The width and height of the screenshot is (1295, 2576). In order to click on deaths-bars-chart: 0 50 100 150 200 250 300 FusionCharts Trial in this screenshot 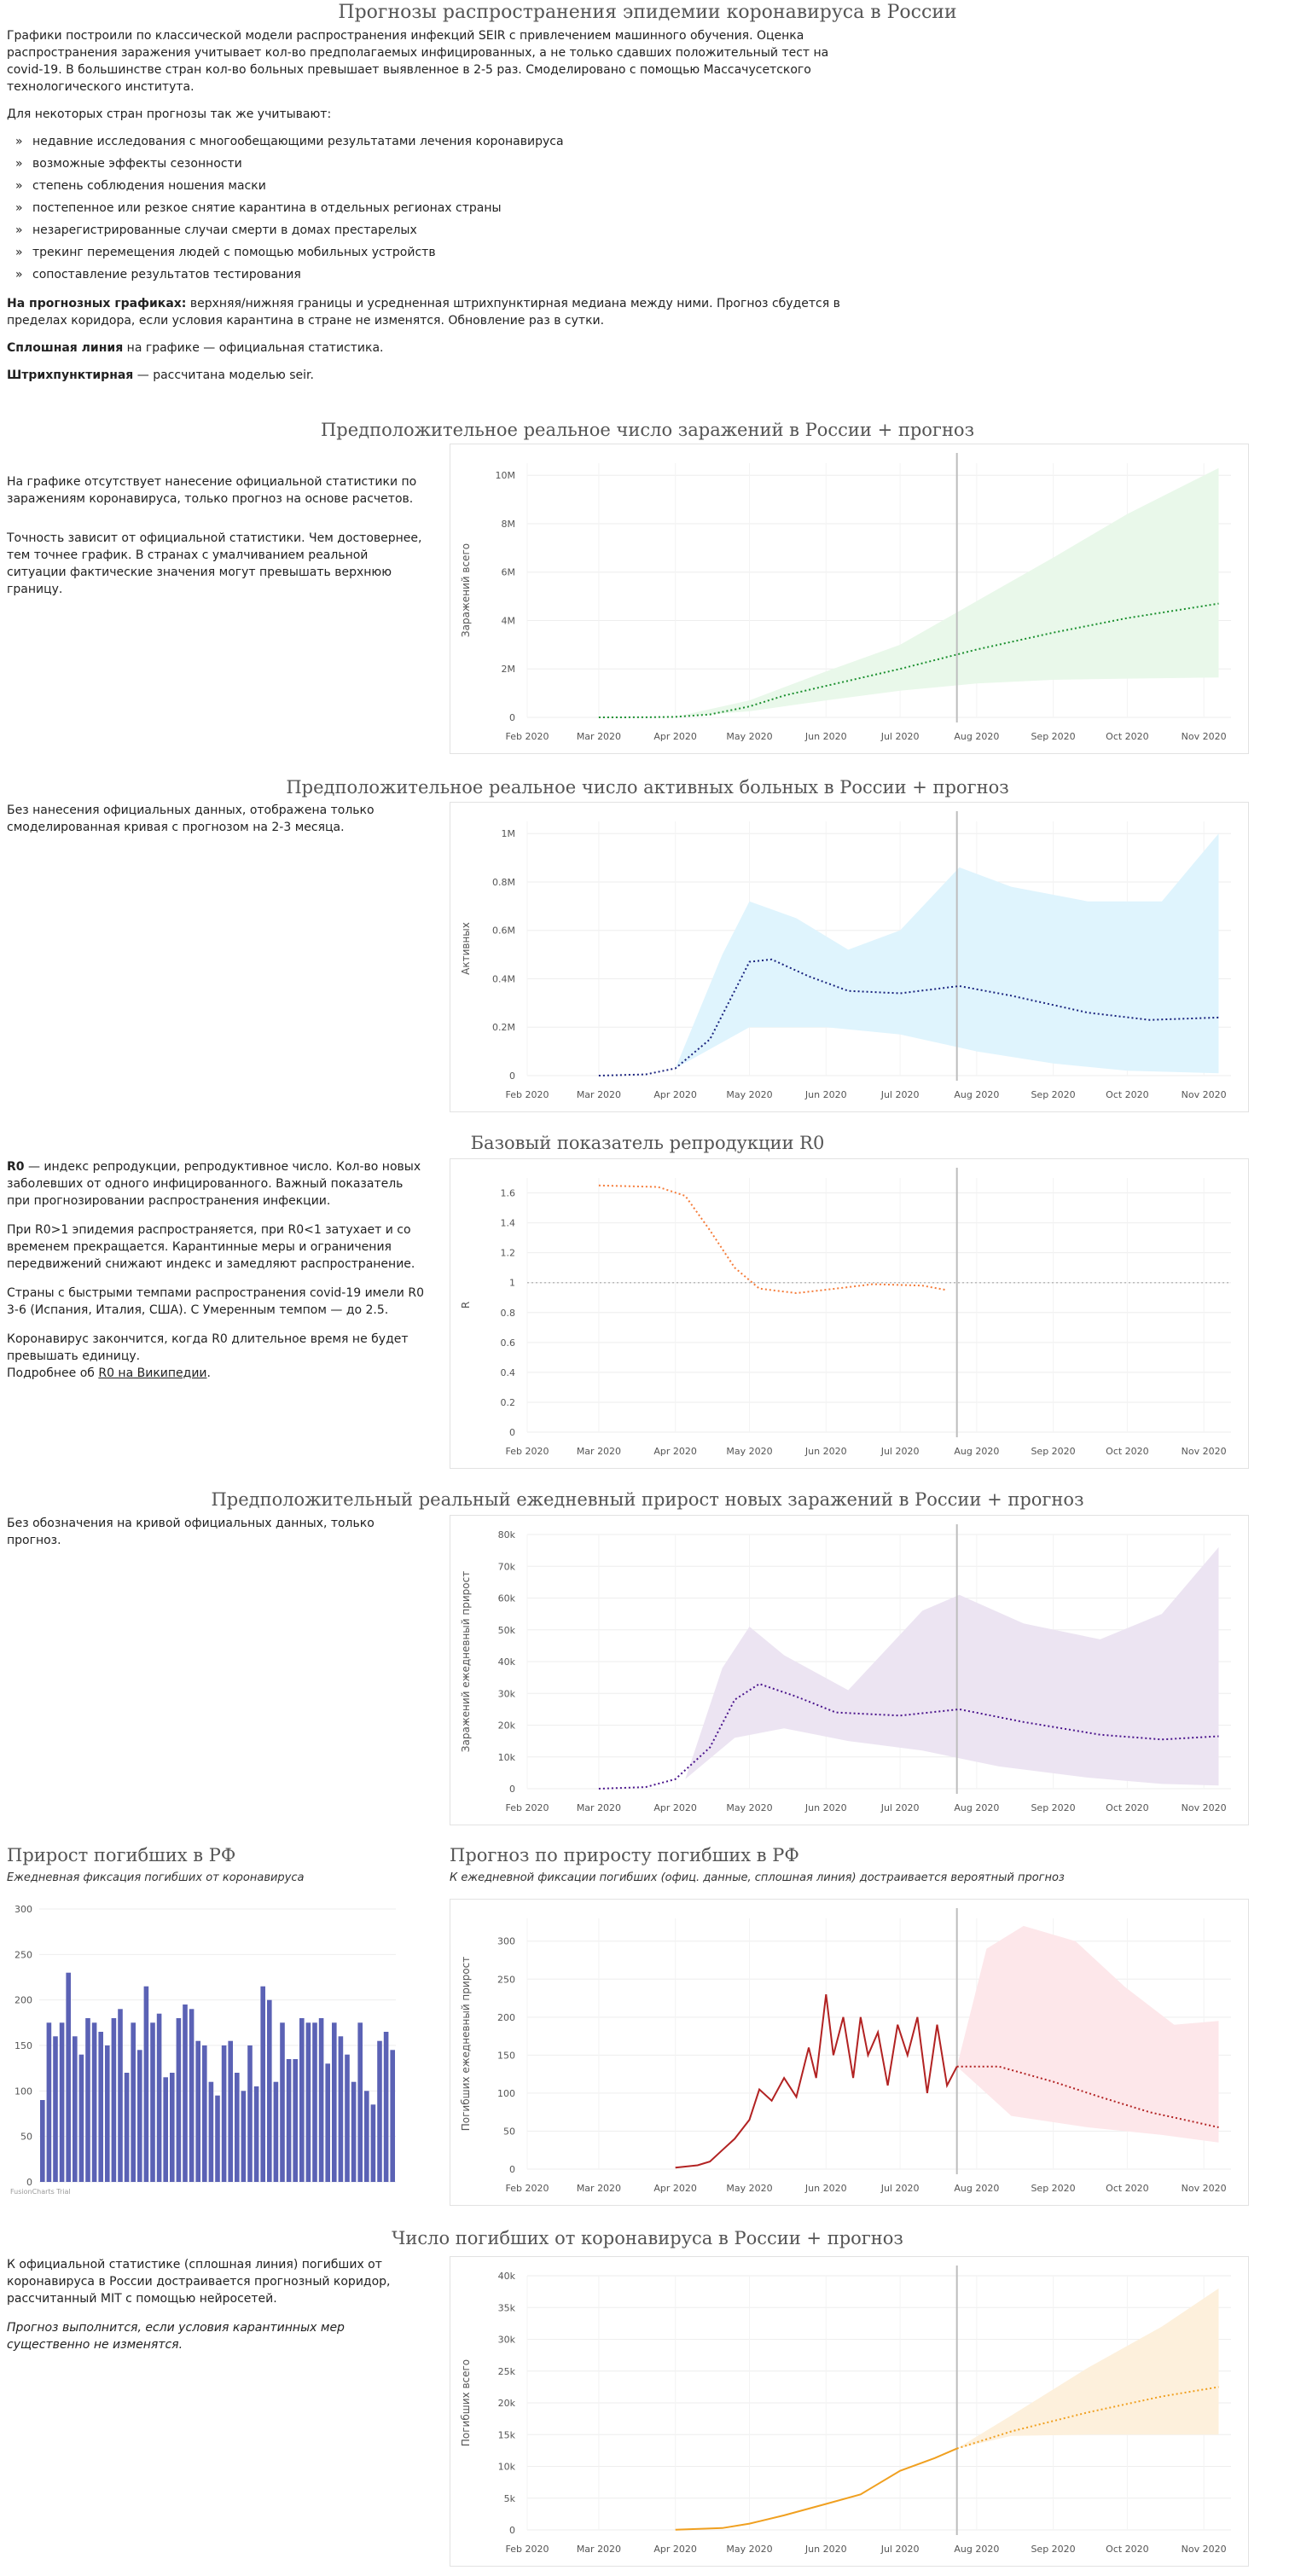, I will do `click(203, 2048)`.